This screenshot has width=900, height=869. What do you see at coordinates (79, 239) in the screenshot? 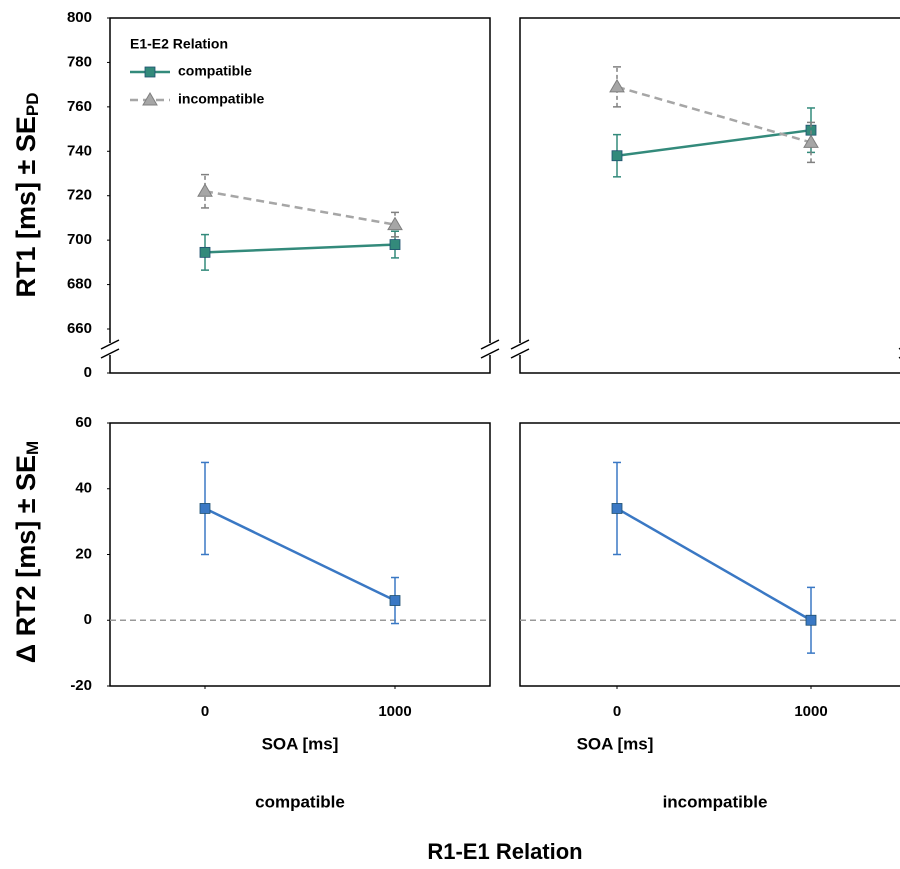
I see `y-tick-label: 700` at bounding box center [79, 239].